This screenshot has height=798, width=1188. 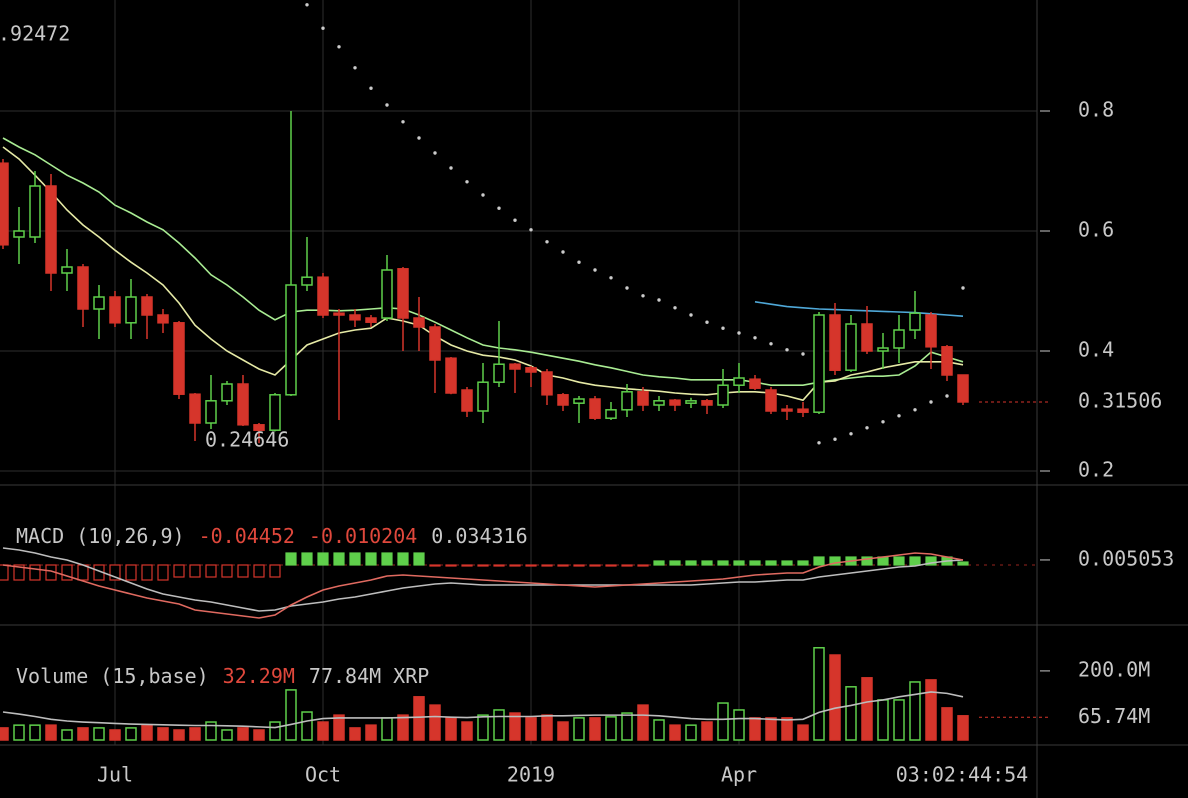 I want to click on pane-header: Volume (15,base) 32.29M 77.84M XRP, so click(x=222, y=676).